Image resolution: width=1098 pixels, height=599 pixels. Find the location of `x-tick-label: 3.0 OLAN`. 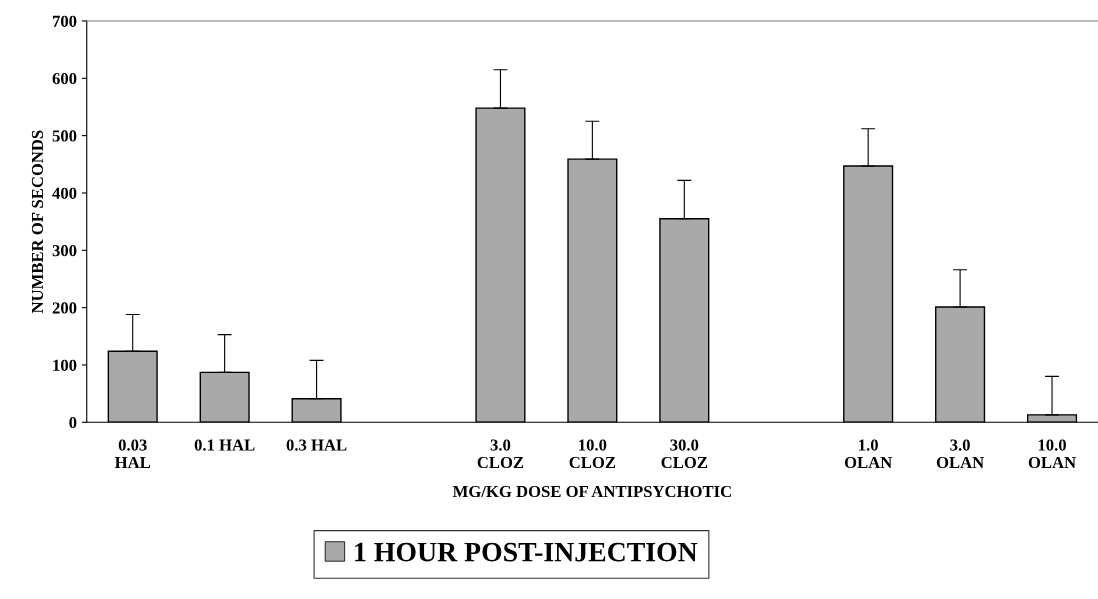

x-tick-label: 3.0 OLAN is located at coordinates (960, 454).